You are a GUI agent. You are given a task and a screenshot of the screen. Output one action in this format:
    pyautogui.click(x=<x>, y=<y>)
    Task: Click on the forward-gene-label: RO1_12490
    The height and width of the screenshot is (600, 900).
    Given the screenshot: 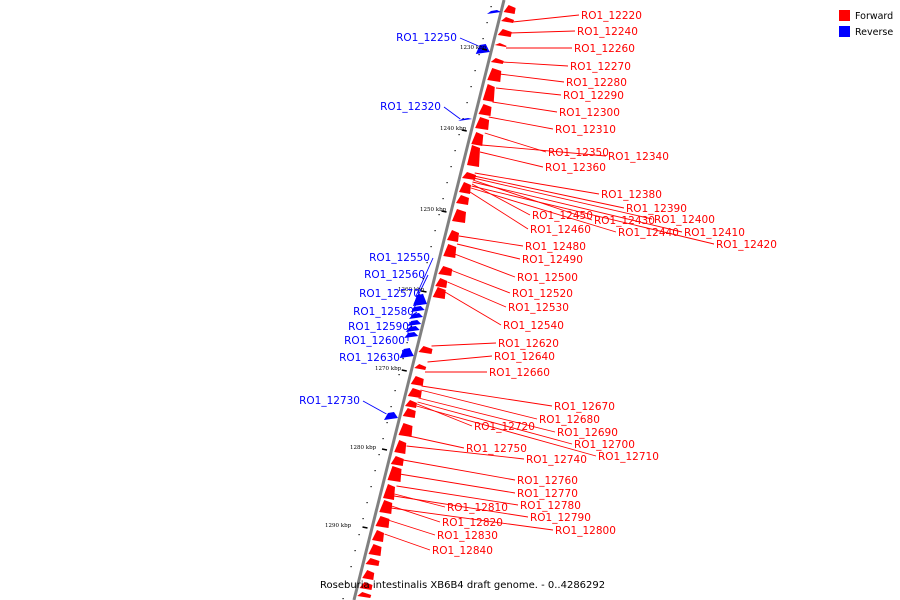 What is the action you would take?
    pyautogui.click(x=552, y=260)
    